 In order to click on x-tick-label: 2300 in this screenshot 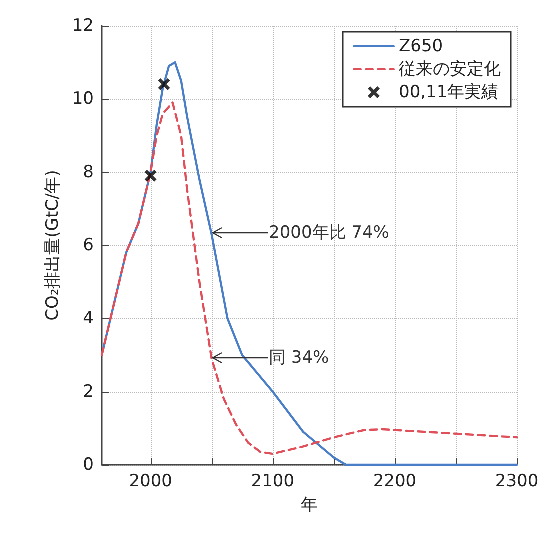, I will do `click(517, 482)`.